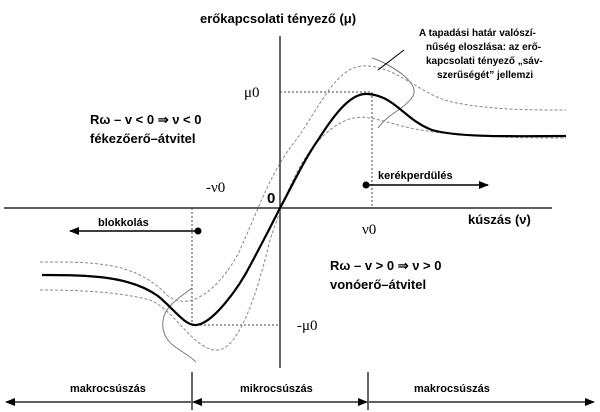 The width and height of the screenshot is (600, 412). Describe the element at coordinates (271, 198) in the screenshot. I see `origin-label: 0` at that location.